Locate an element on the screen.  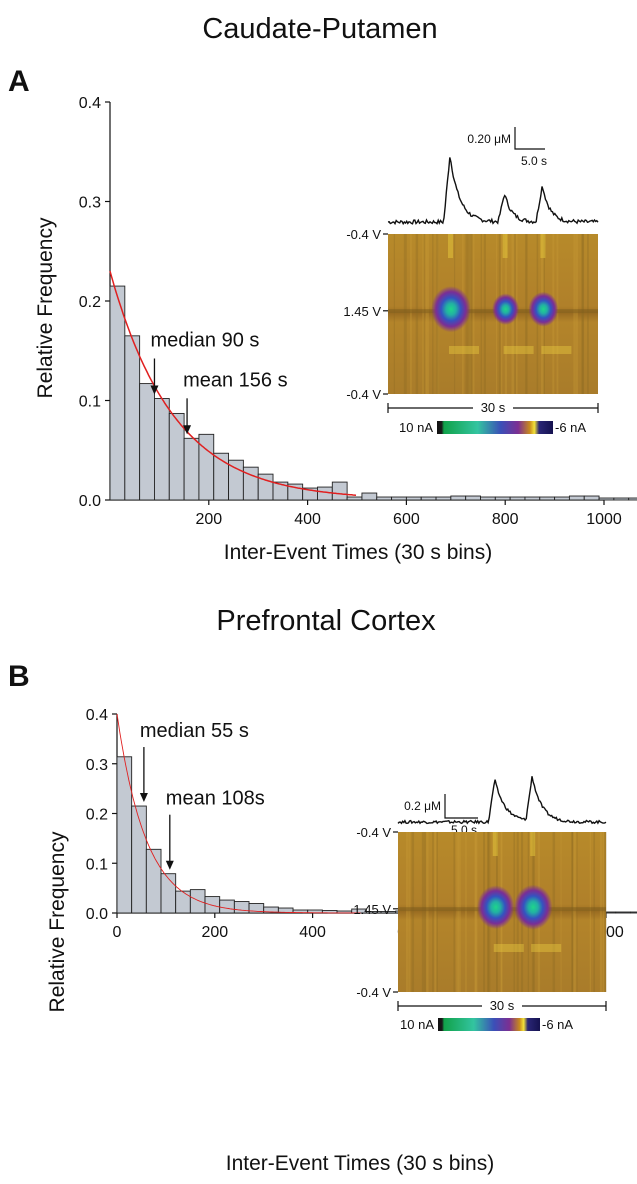
colorbar-a is located at coordinates (495, 427).